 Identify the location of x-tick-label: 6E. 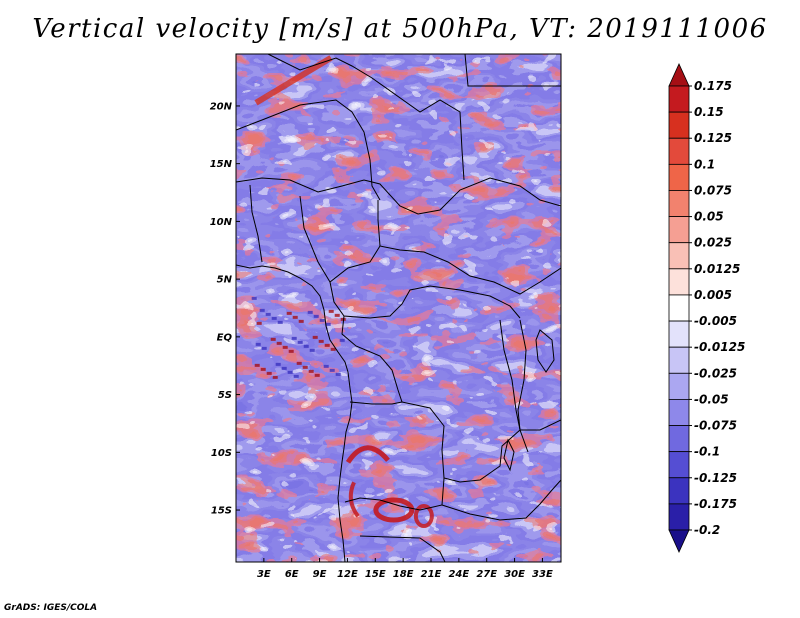
(292, 574).